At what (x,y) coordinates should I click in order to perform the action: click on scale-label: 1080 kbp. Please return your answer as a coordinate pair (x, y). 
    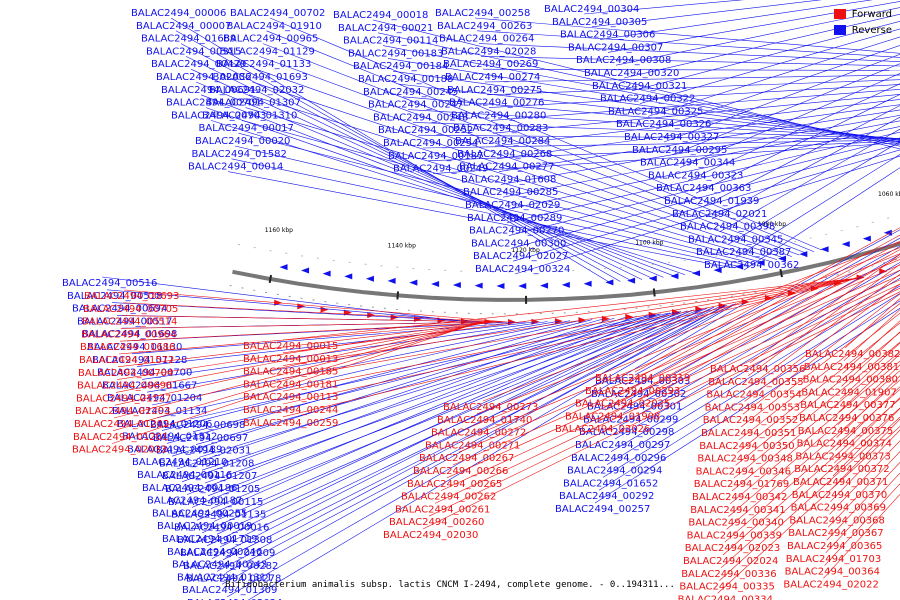
    Looking at the image, I should click on (772, 224).